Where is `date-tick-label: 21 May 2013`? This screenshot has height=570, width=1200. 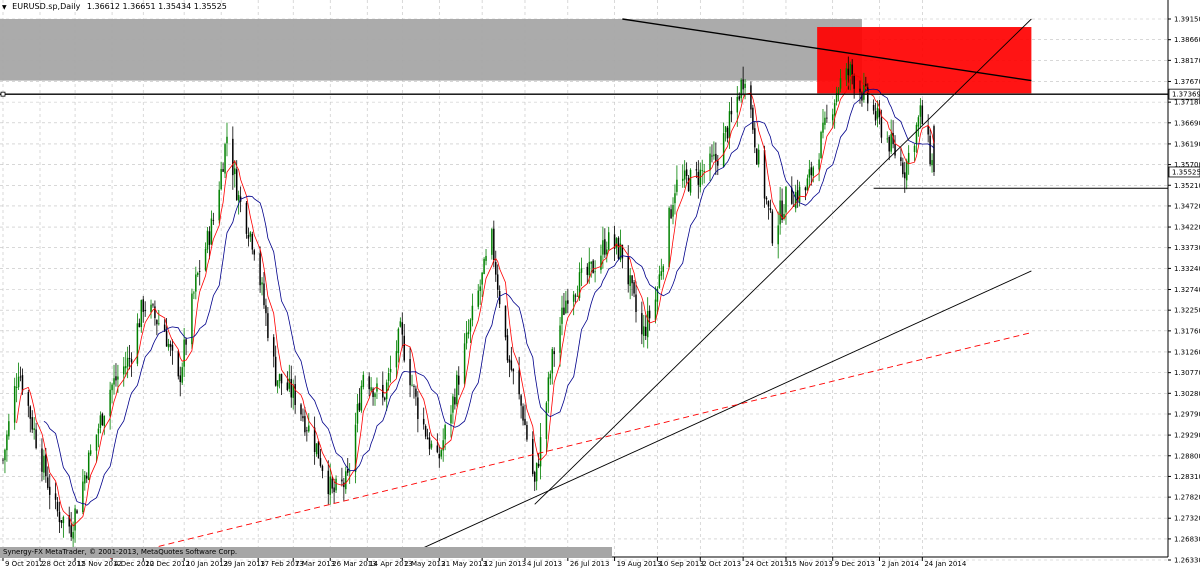 date-tick-label: 21 May 2013 is located at coordinates (464, 564).